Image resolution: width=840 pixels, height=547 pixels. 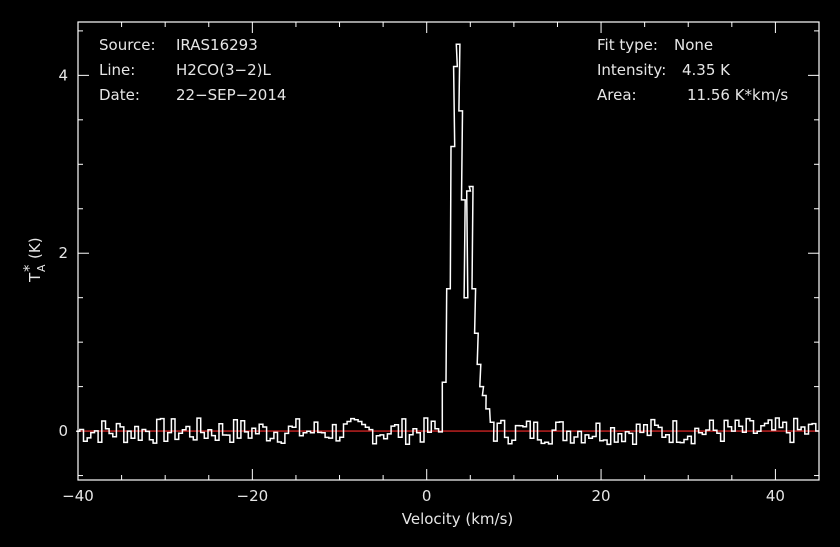 What do you see at coordinates (706, 70) in the screenshot?
I see `intensity-value: 4.35 K` at bounding box center [706, 70].